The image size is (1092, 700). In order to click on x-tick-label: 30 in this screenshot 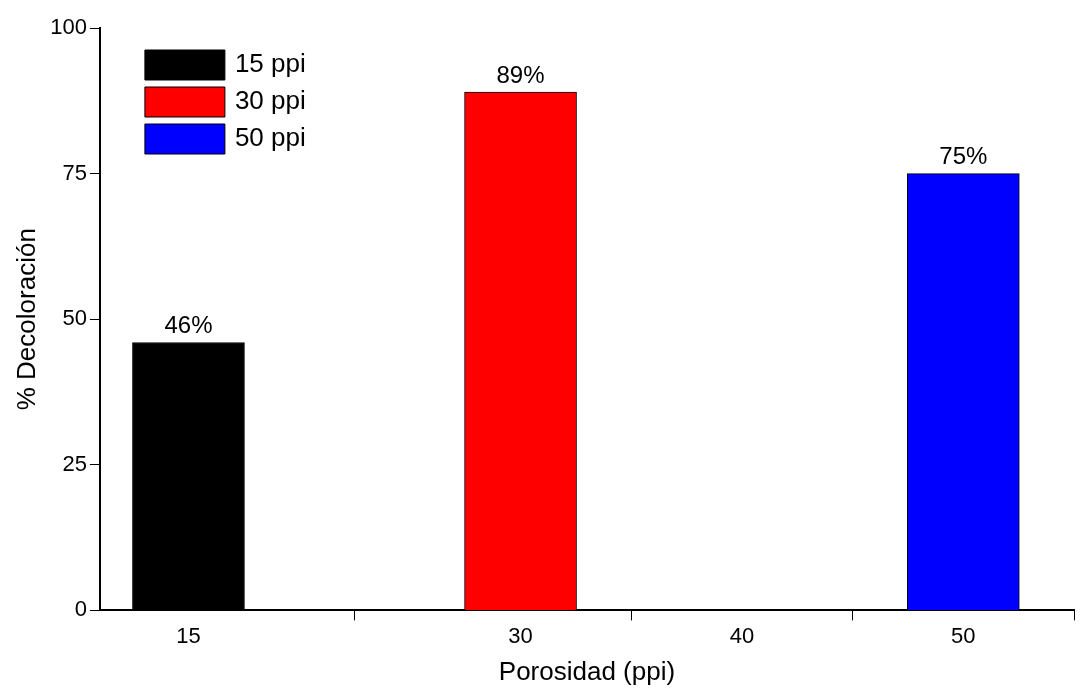, I will do `click(520, 635)`.